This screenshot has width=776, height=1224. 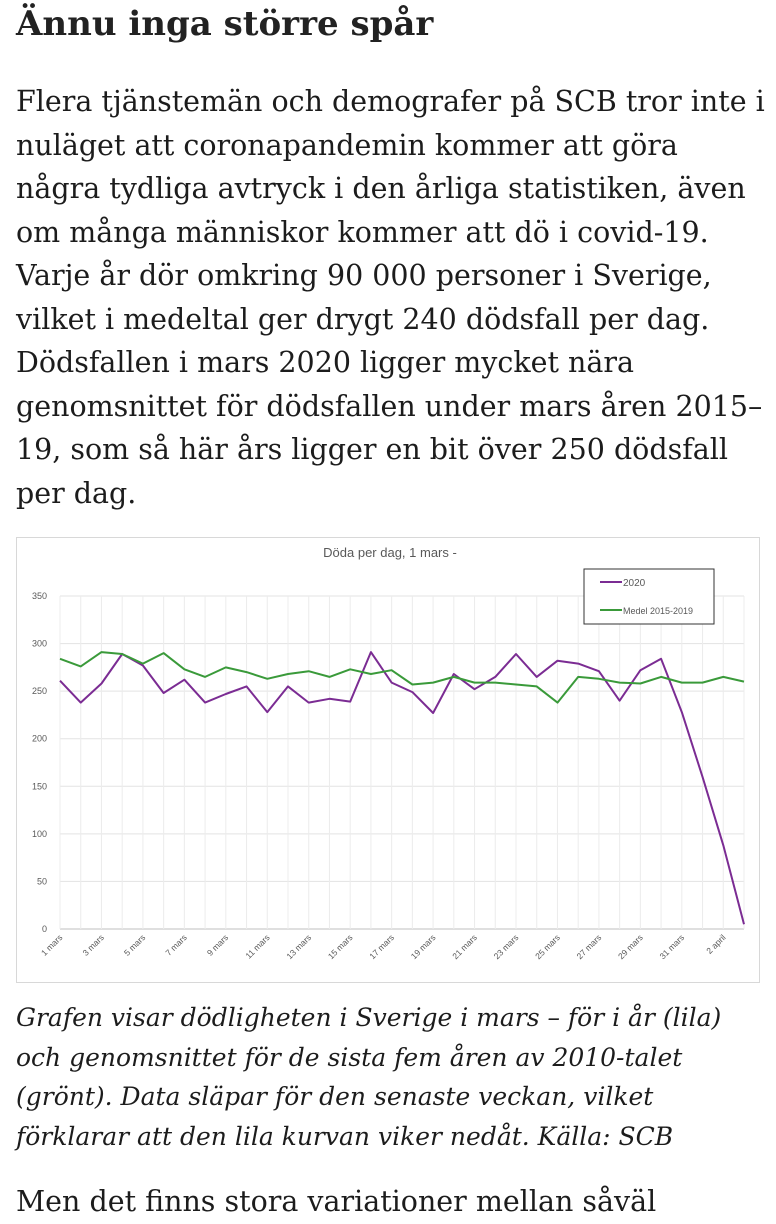 I want to click on legend-box, so click(x=649, y=596).